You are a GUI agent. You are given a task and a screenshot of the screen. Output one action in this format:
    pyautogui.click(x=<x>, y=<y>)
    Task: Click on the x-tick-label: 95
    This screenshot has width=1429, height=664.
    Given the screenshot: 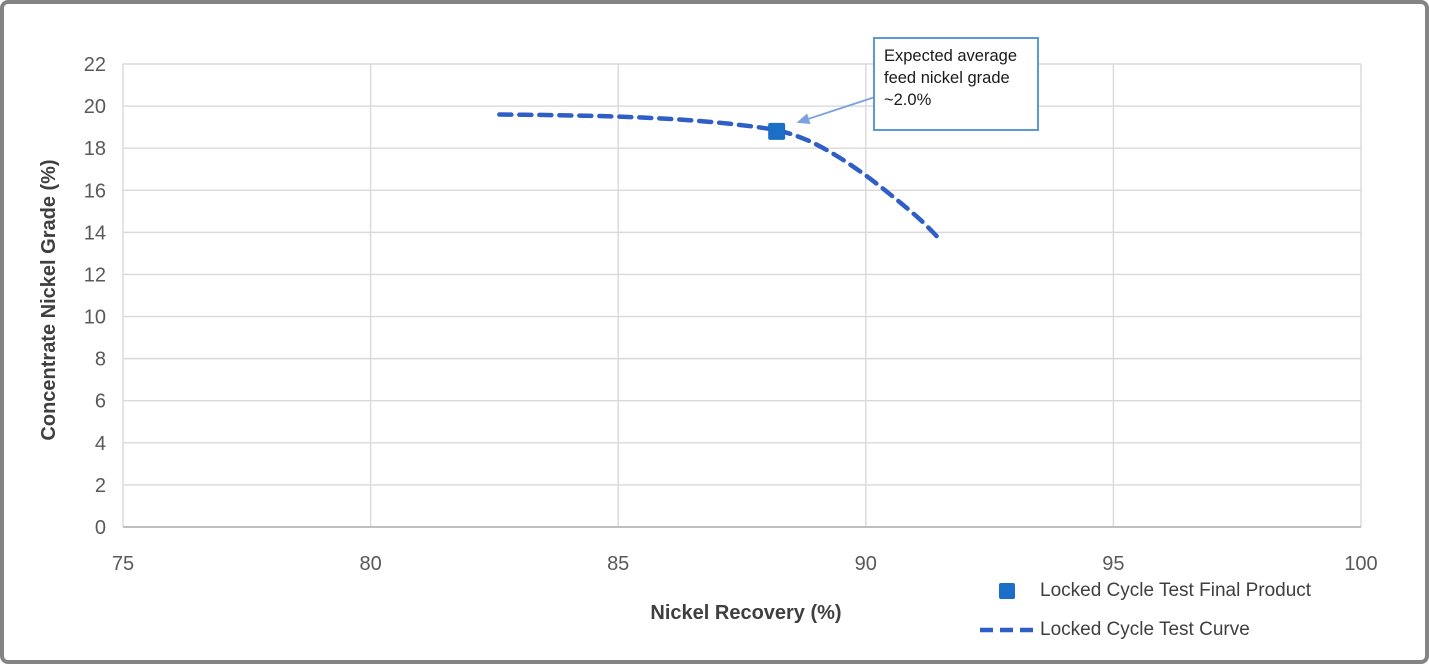 What is the action you would take?
    pyautogui.click(x=1113, y=564)
    